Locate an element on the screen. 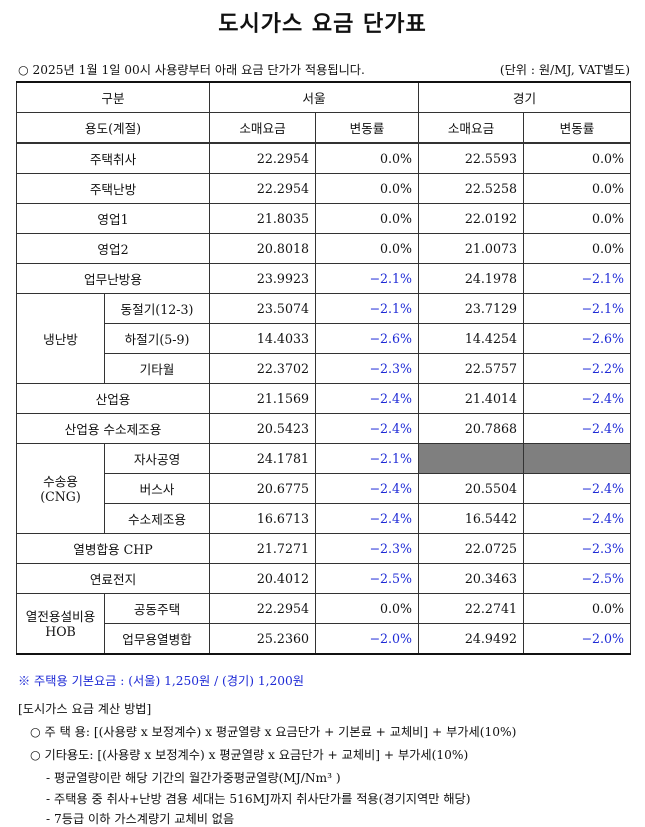 This screenshot has height=827, width=645. table-row: 영업2 20.8018 0.0% 21.0073 0.0% is located at coordinates (323, 248).